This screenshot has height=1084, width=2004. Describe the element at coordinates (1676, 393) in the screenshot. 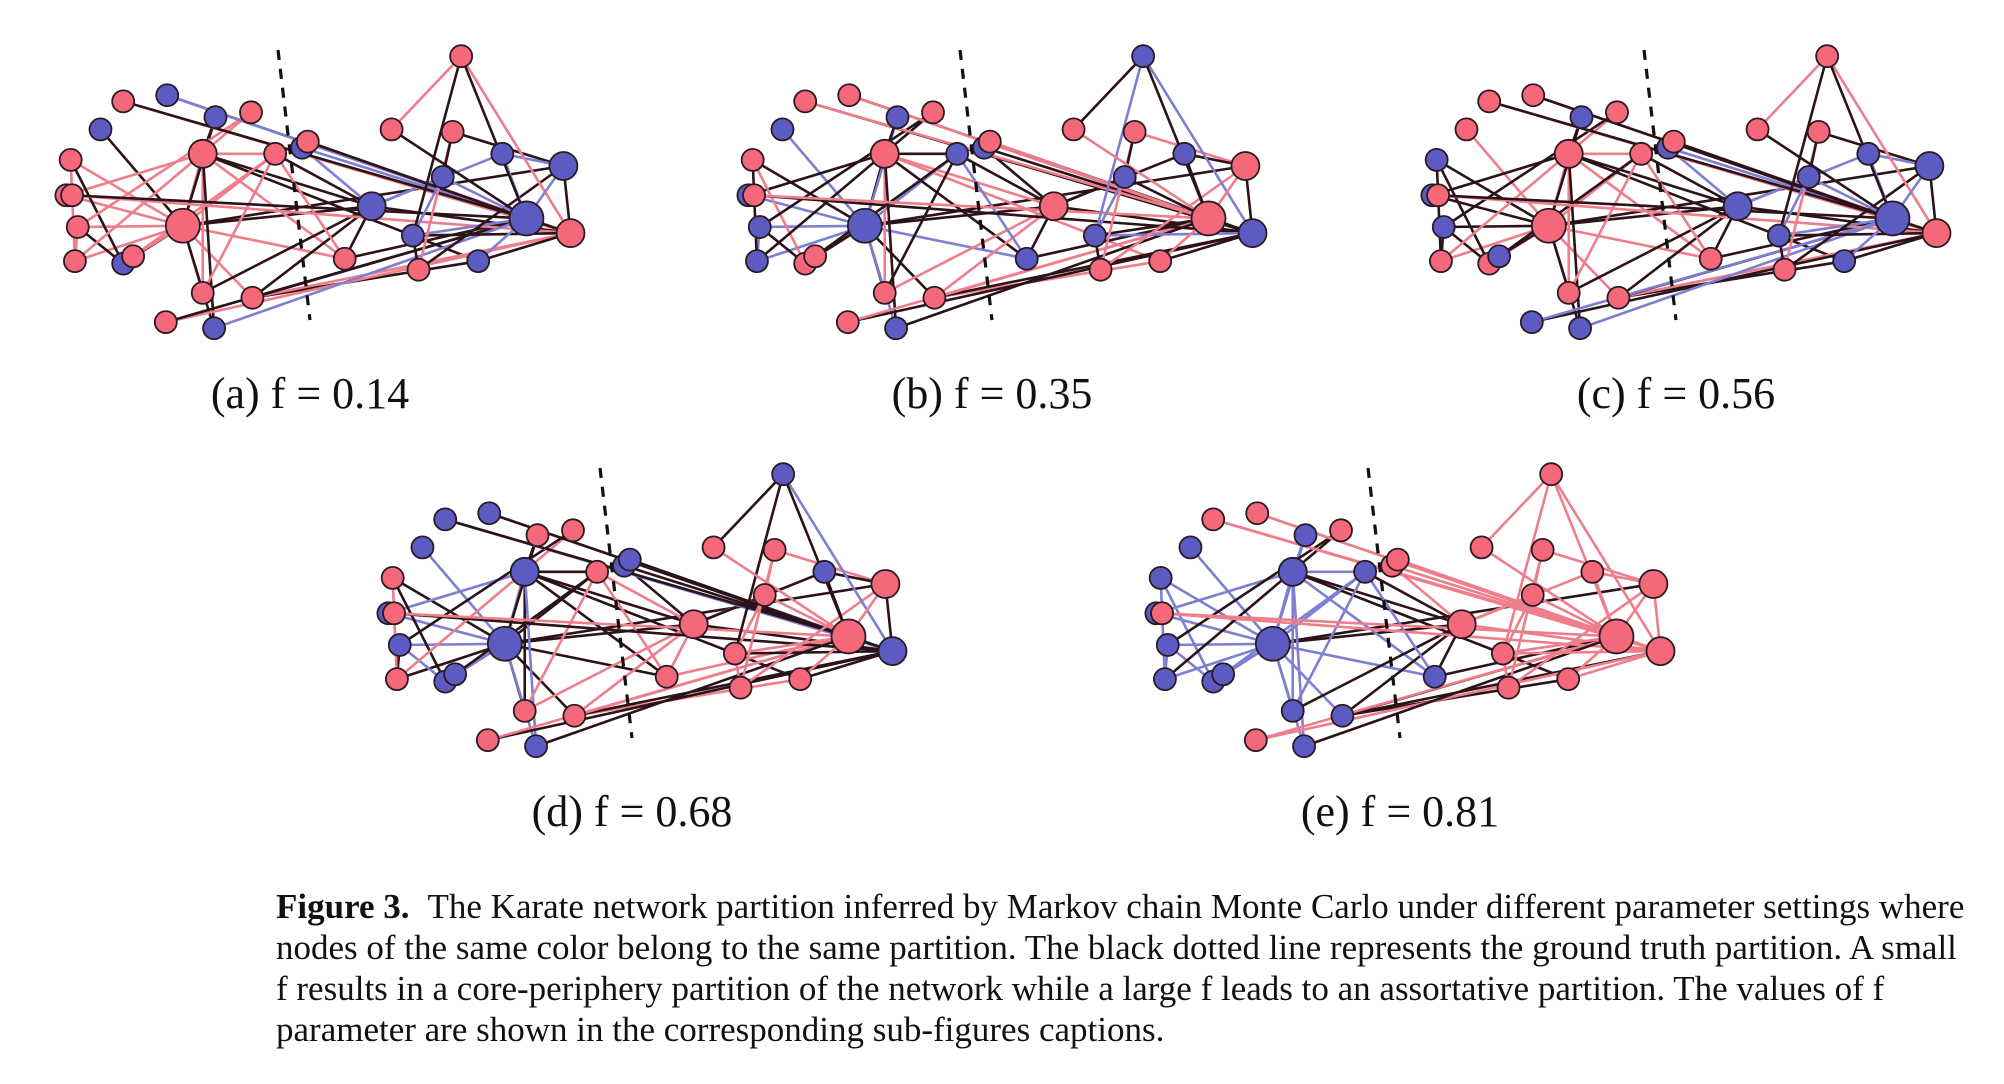

I see `subcaption-c: (c) f = 0.56` at that location.